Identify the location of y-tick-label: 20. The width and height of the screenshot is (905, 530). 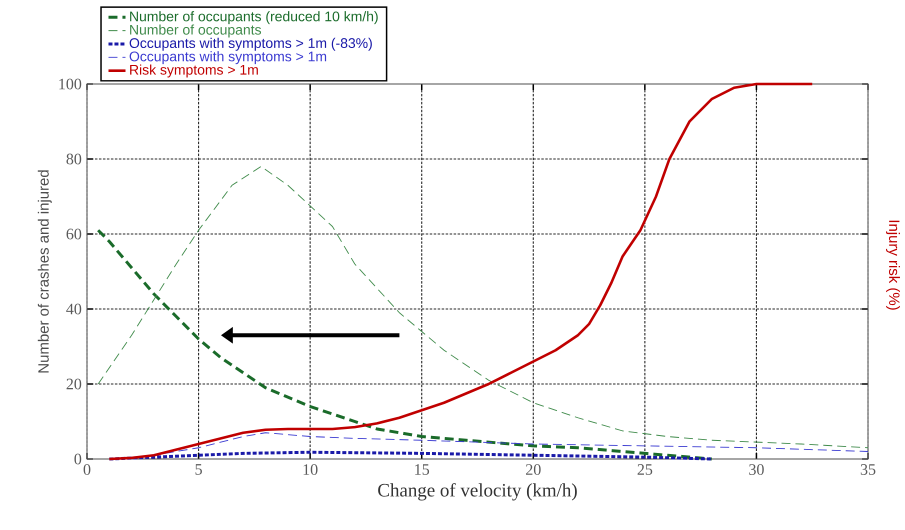
(74, 384).